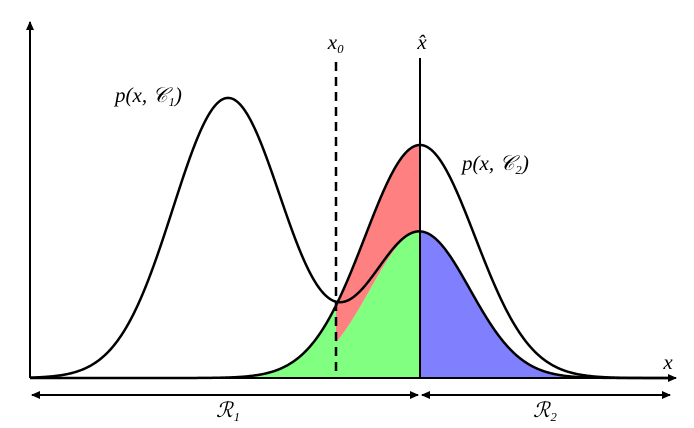  I want to click on region-label: ℛ₁, so click(228, 410).